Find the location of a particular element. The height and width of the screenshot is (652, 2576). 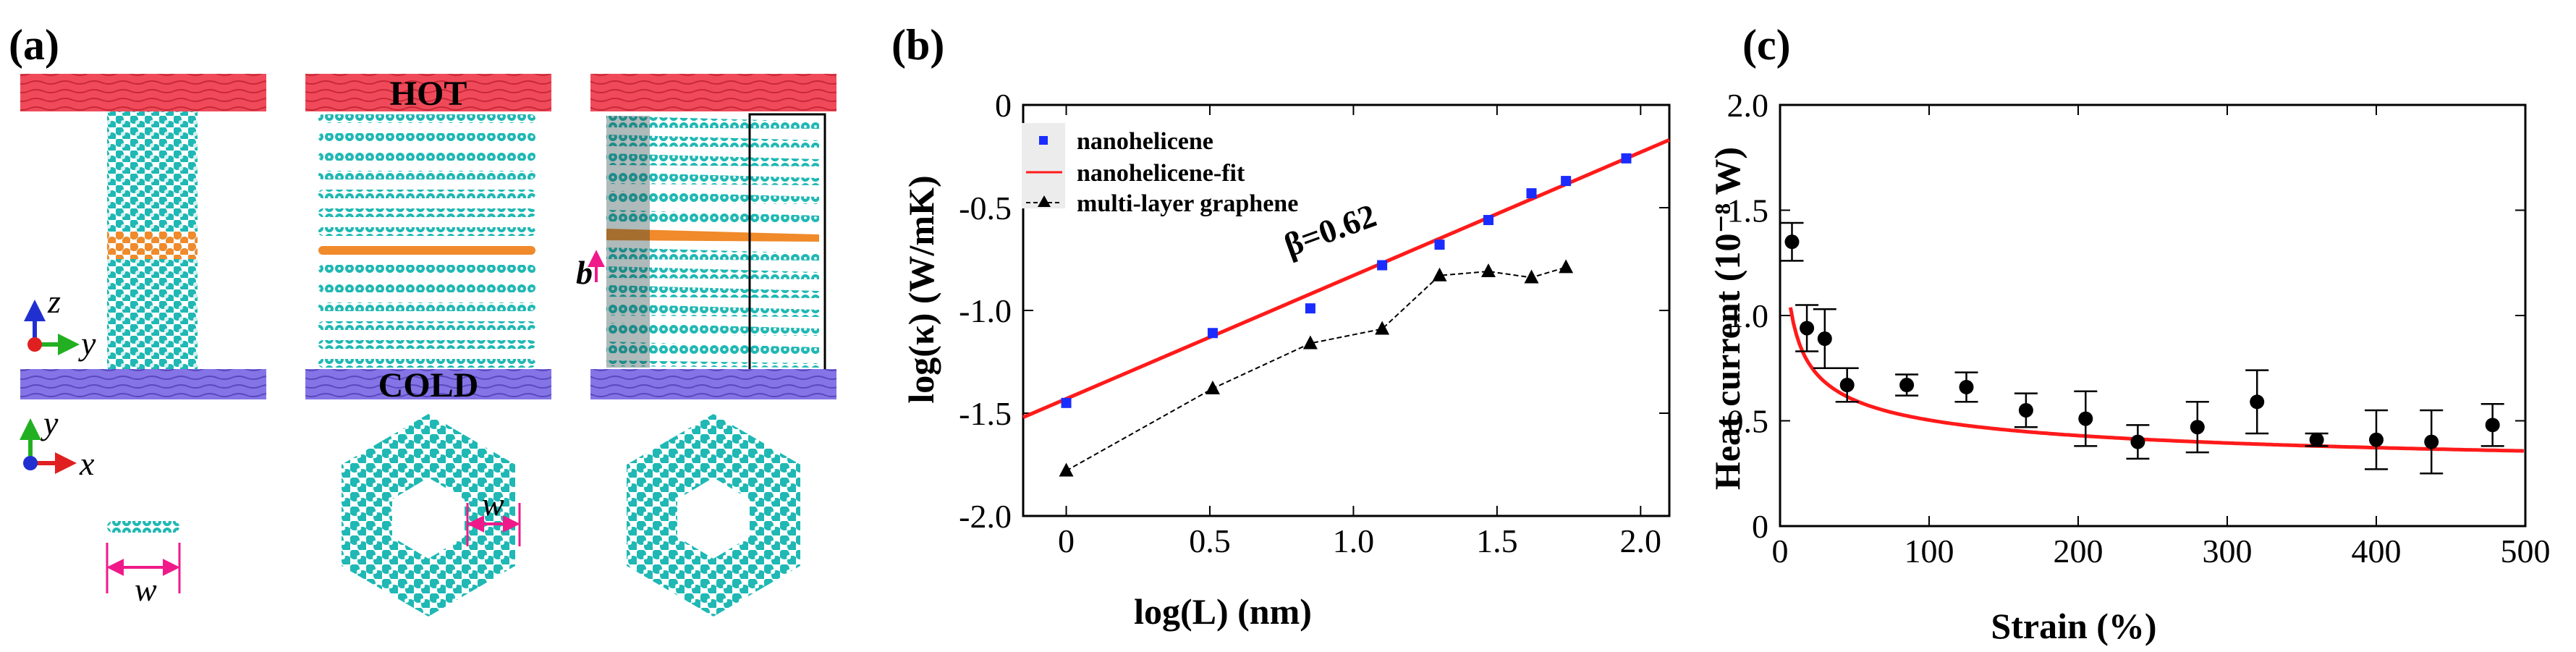

chart-c-ylabel: Heat current (10⁻⁸ W) is located at coordinates (1727, 318).